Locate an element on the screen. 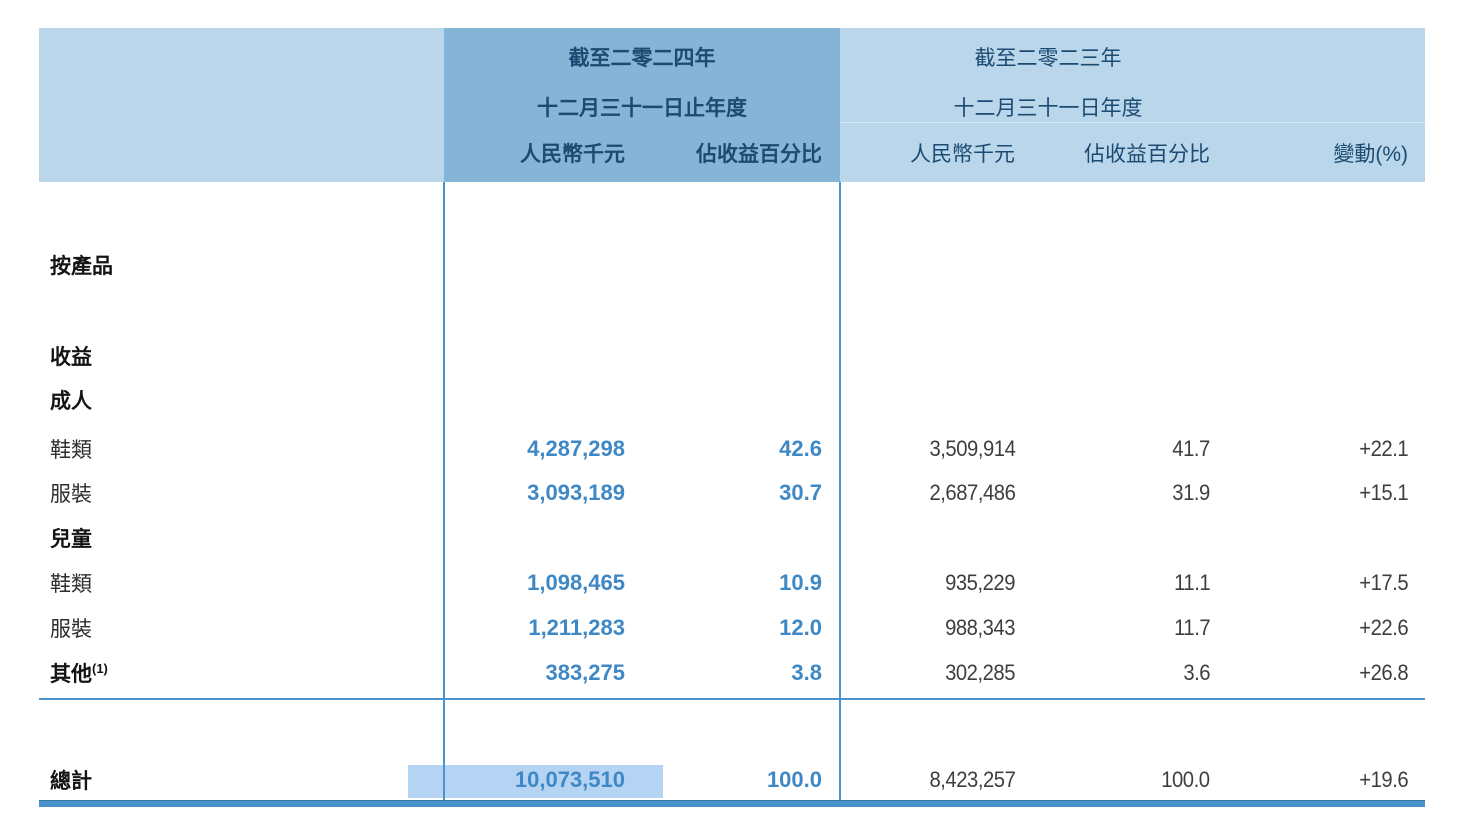 This screenshot has width=1468, height=840. table-row-others: 其他(1) 383,275 3.8 302,285 3.6 +26.8 is located at coordinates (732, 673).